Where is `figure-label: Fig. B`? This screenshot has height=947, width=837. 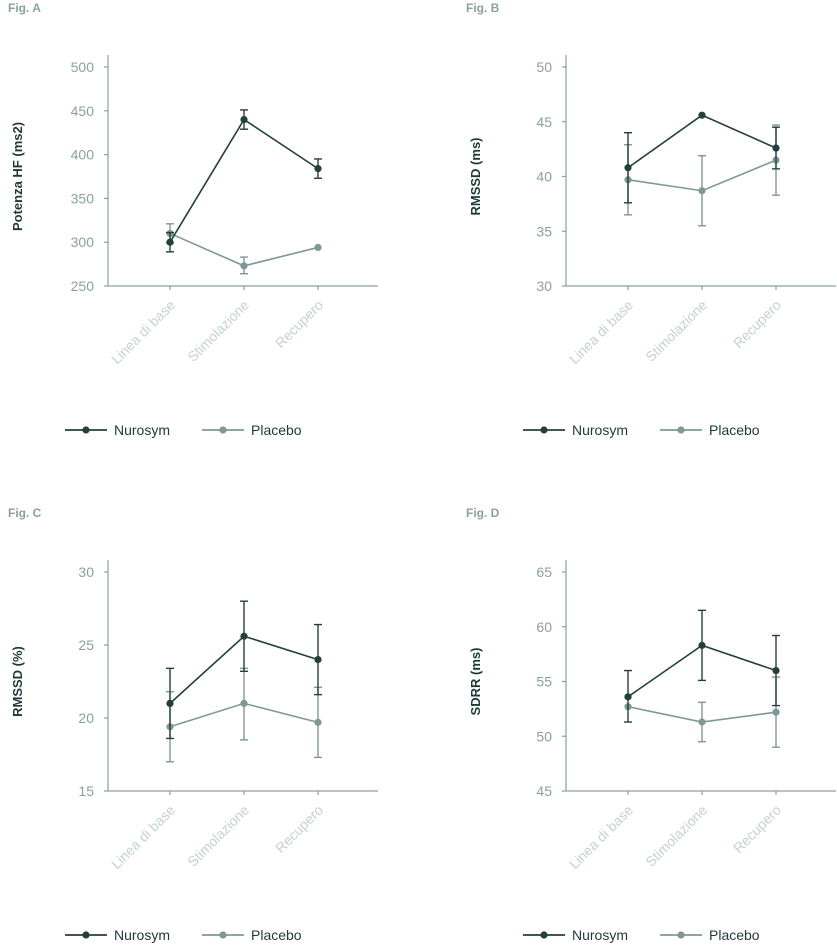 figure-label: Fig. B is located at coordinates (483, 8).